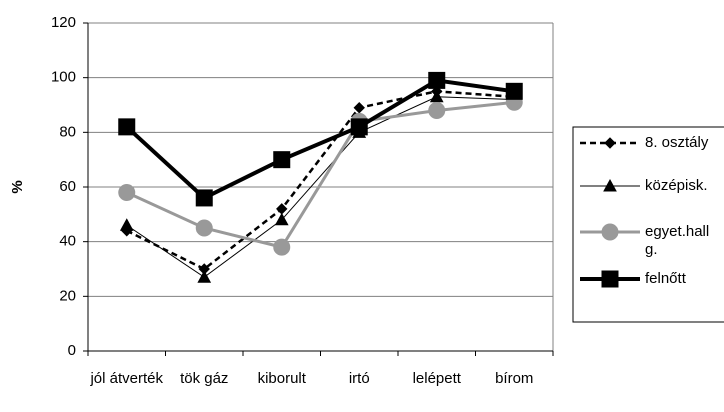  Describe the element at coordinates (17, 186) in the screenshot. I see `y-axis-label: %` at that location.